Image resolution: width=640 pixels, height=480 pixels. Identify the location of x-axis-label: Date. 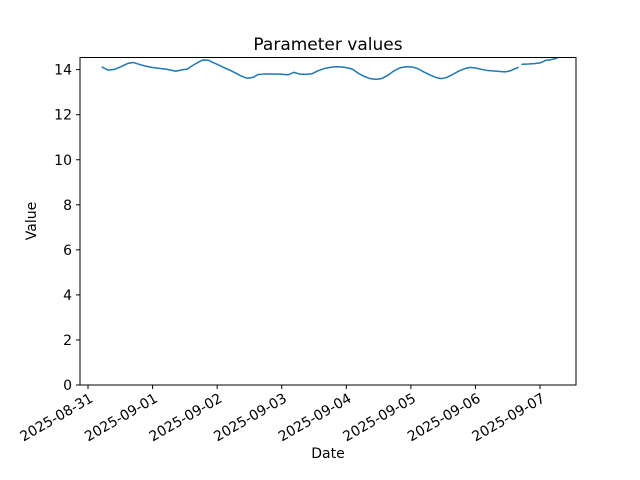
(327, 454).